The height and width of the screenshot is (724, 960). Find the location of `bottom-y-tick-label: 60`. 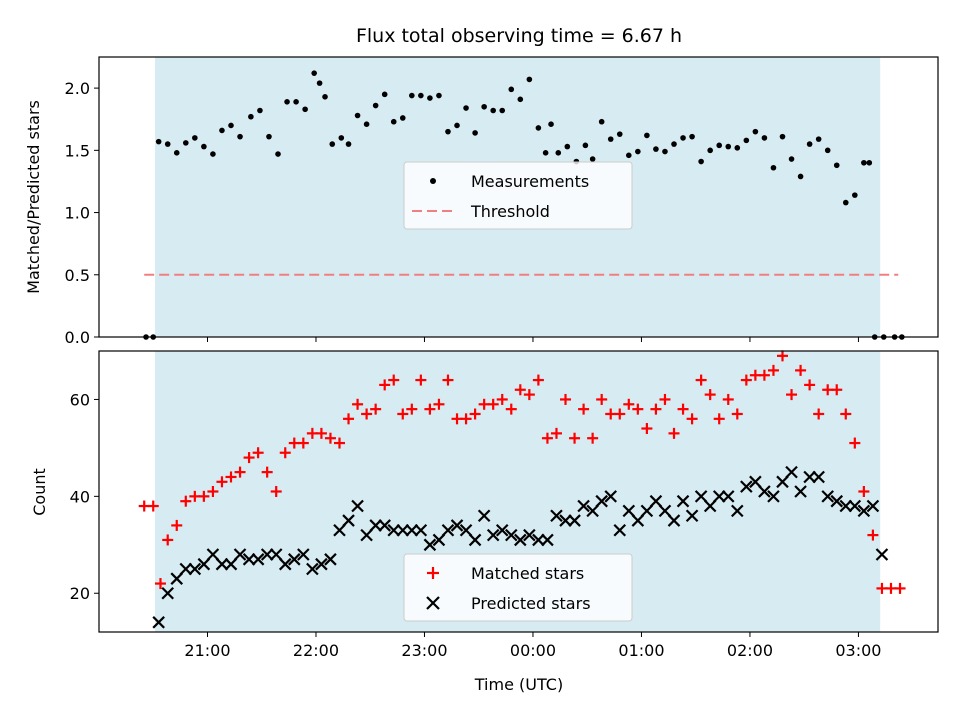

bottom-y-tick-label: 60 is located at coordinates (80, 399).